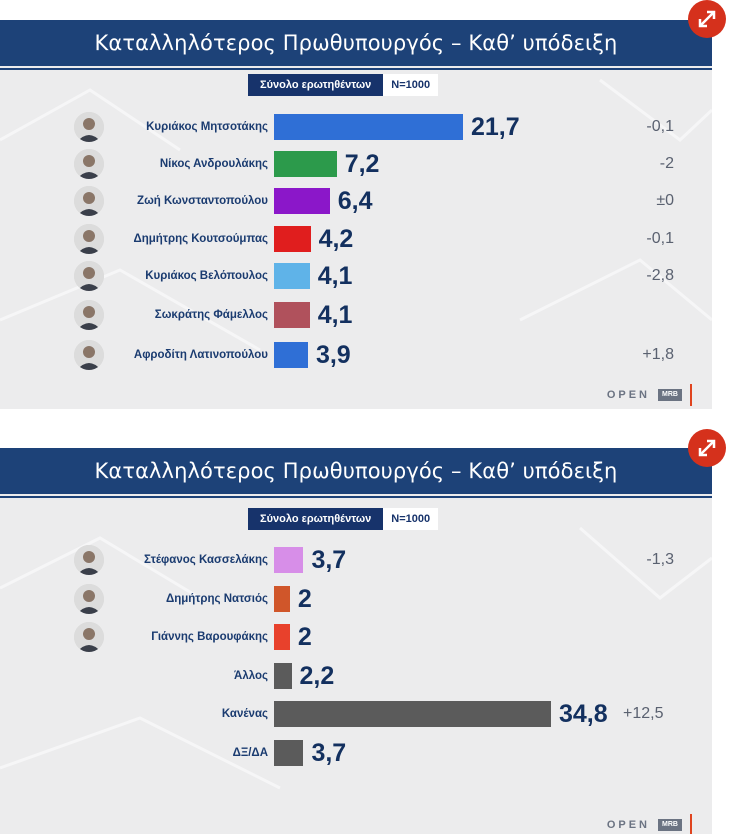 This screenshot has width=734, height=836. What do you see at coordinates (216, 599) in the screenshot?
I see `category-label: Δημήτρης Νατσιός` at bounding box center [216, 599].